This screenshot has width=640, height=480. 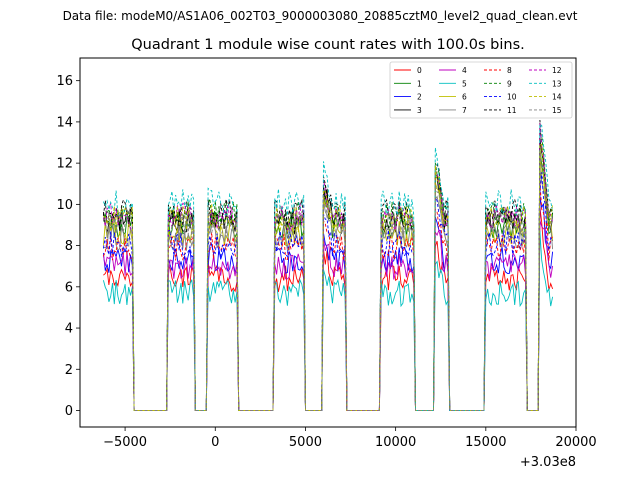 What do you see at coordinates (305, 442) in the screenshot?
I see `x-tick-label: 5000` at bounding box center [305, 442].